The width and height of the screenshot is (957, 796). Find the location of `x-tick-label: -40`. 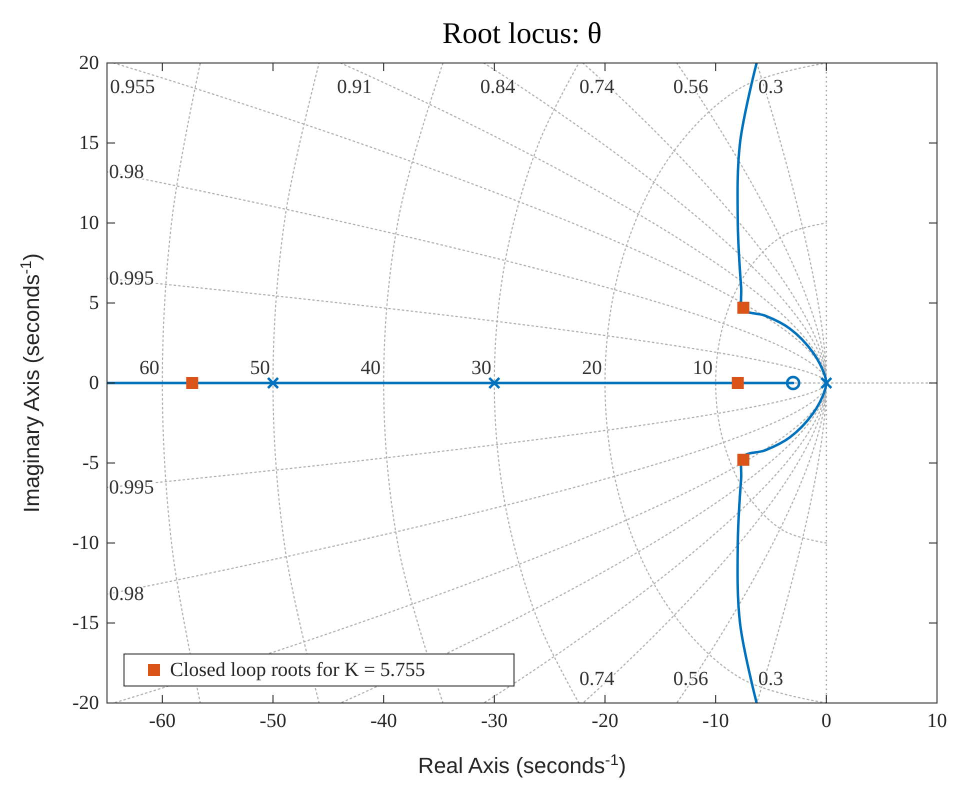

x-tick-label: -40 is located at coordinates (384, 721).